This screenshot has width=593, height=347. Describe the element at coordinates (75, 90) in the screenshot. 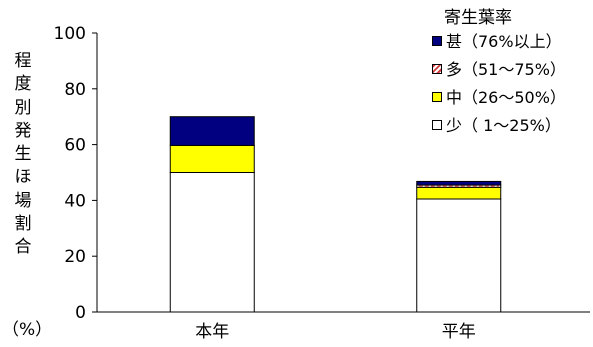

I see `y-tick-label: 80` at that location.